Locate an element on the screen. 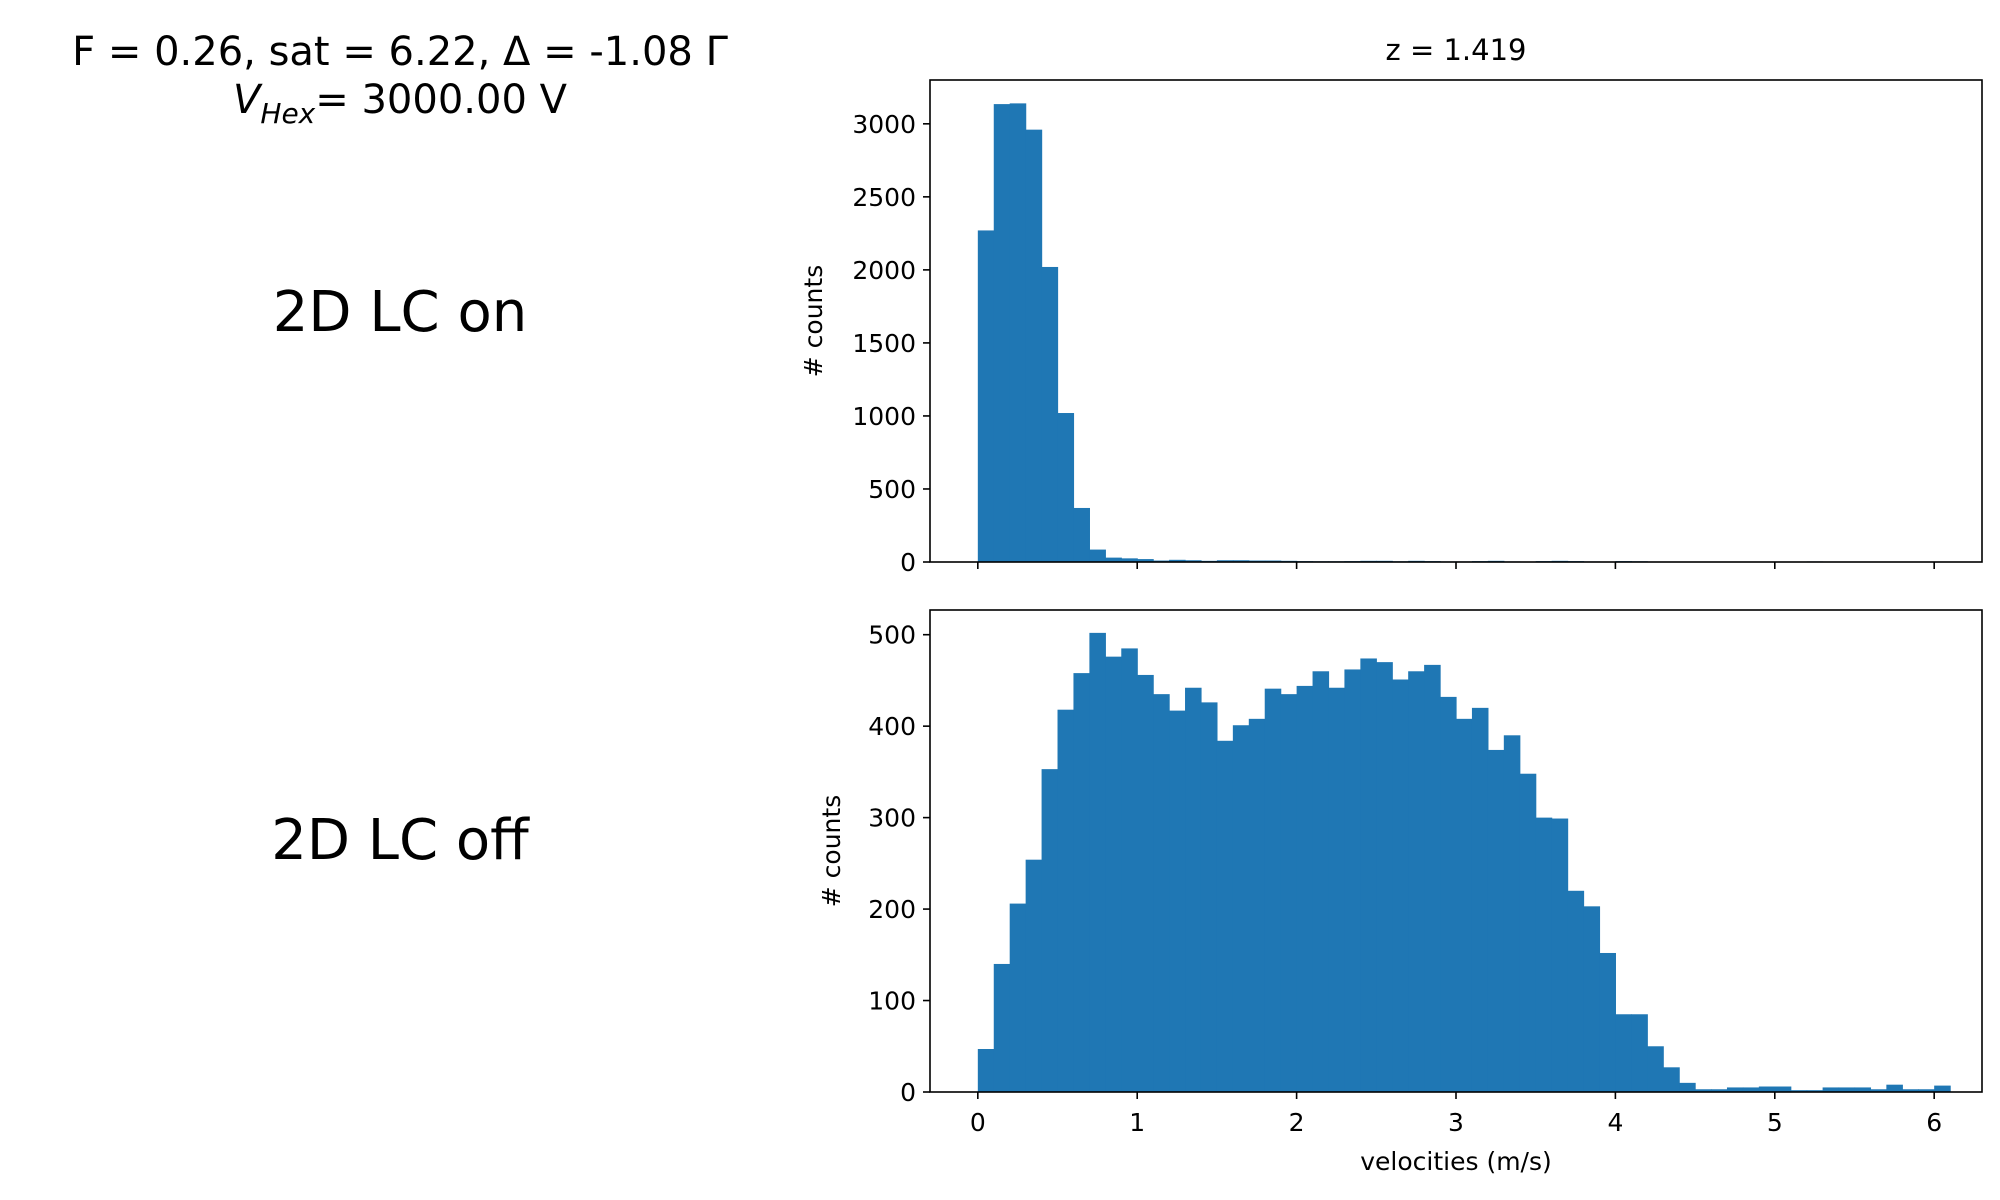 This screenshot has height=1200, width=2000. parameters-line: F = 0.26, sat = 6.22, Δ = -1.08 Γ is located at coordinates (400, 52).